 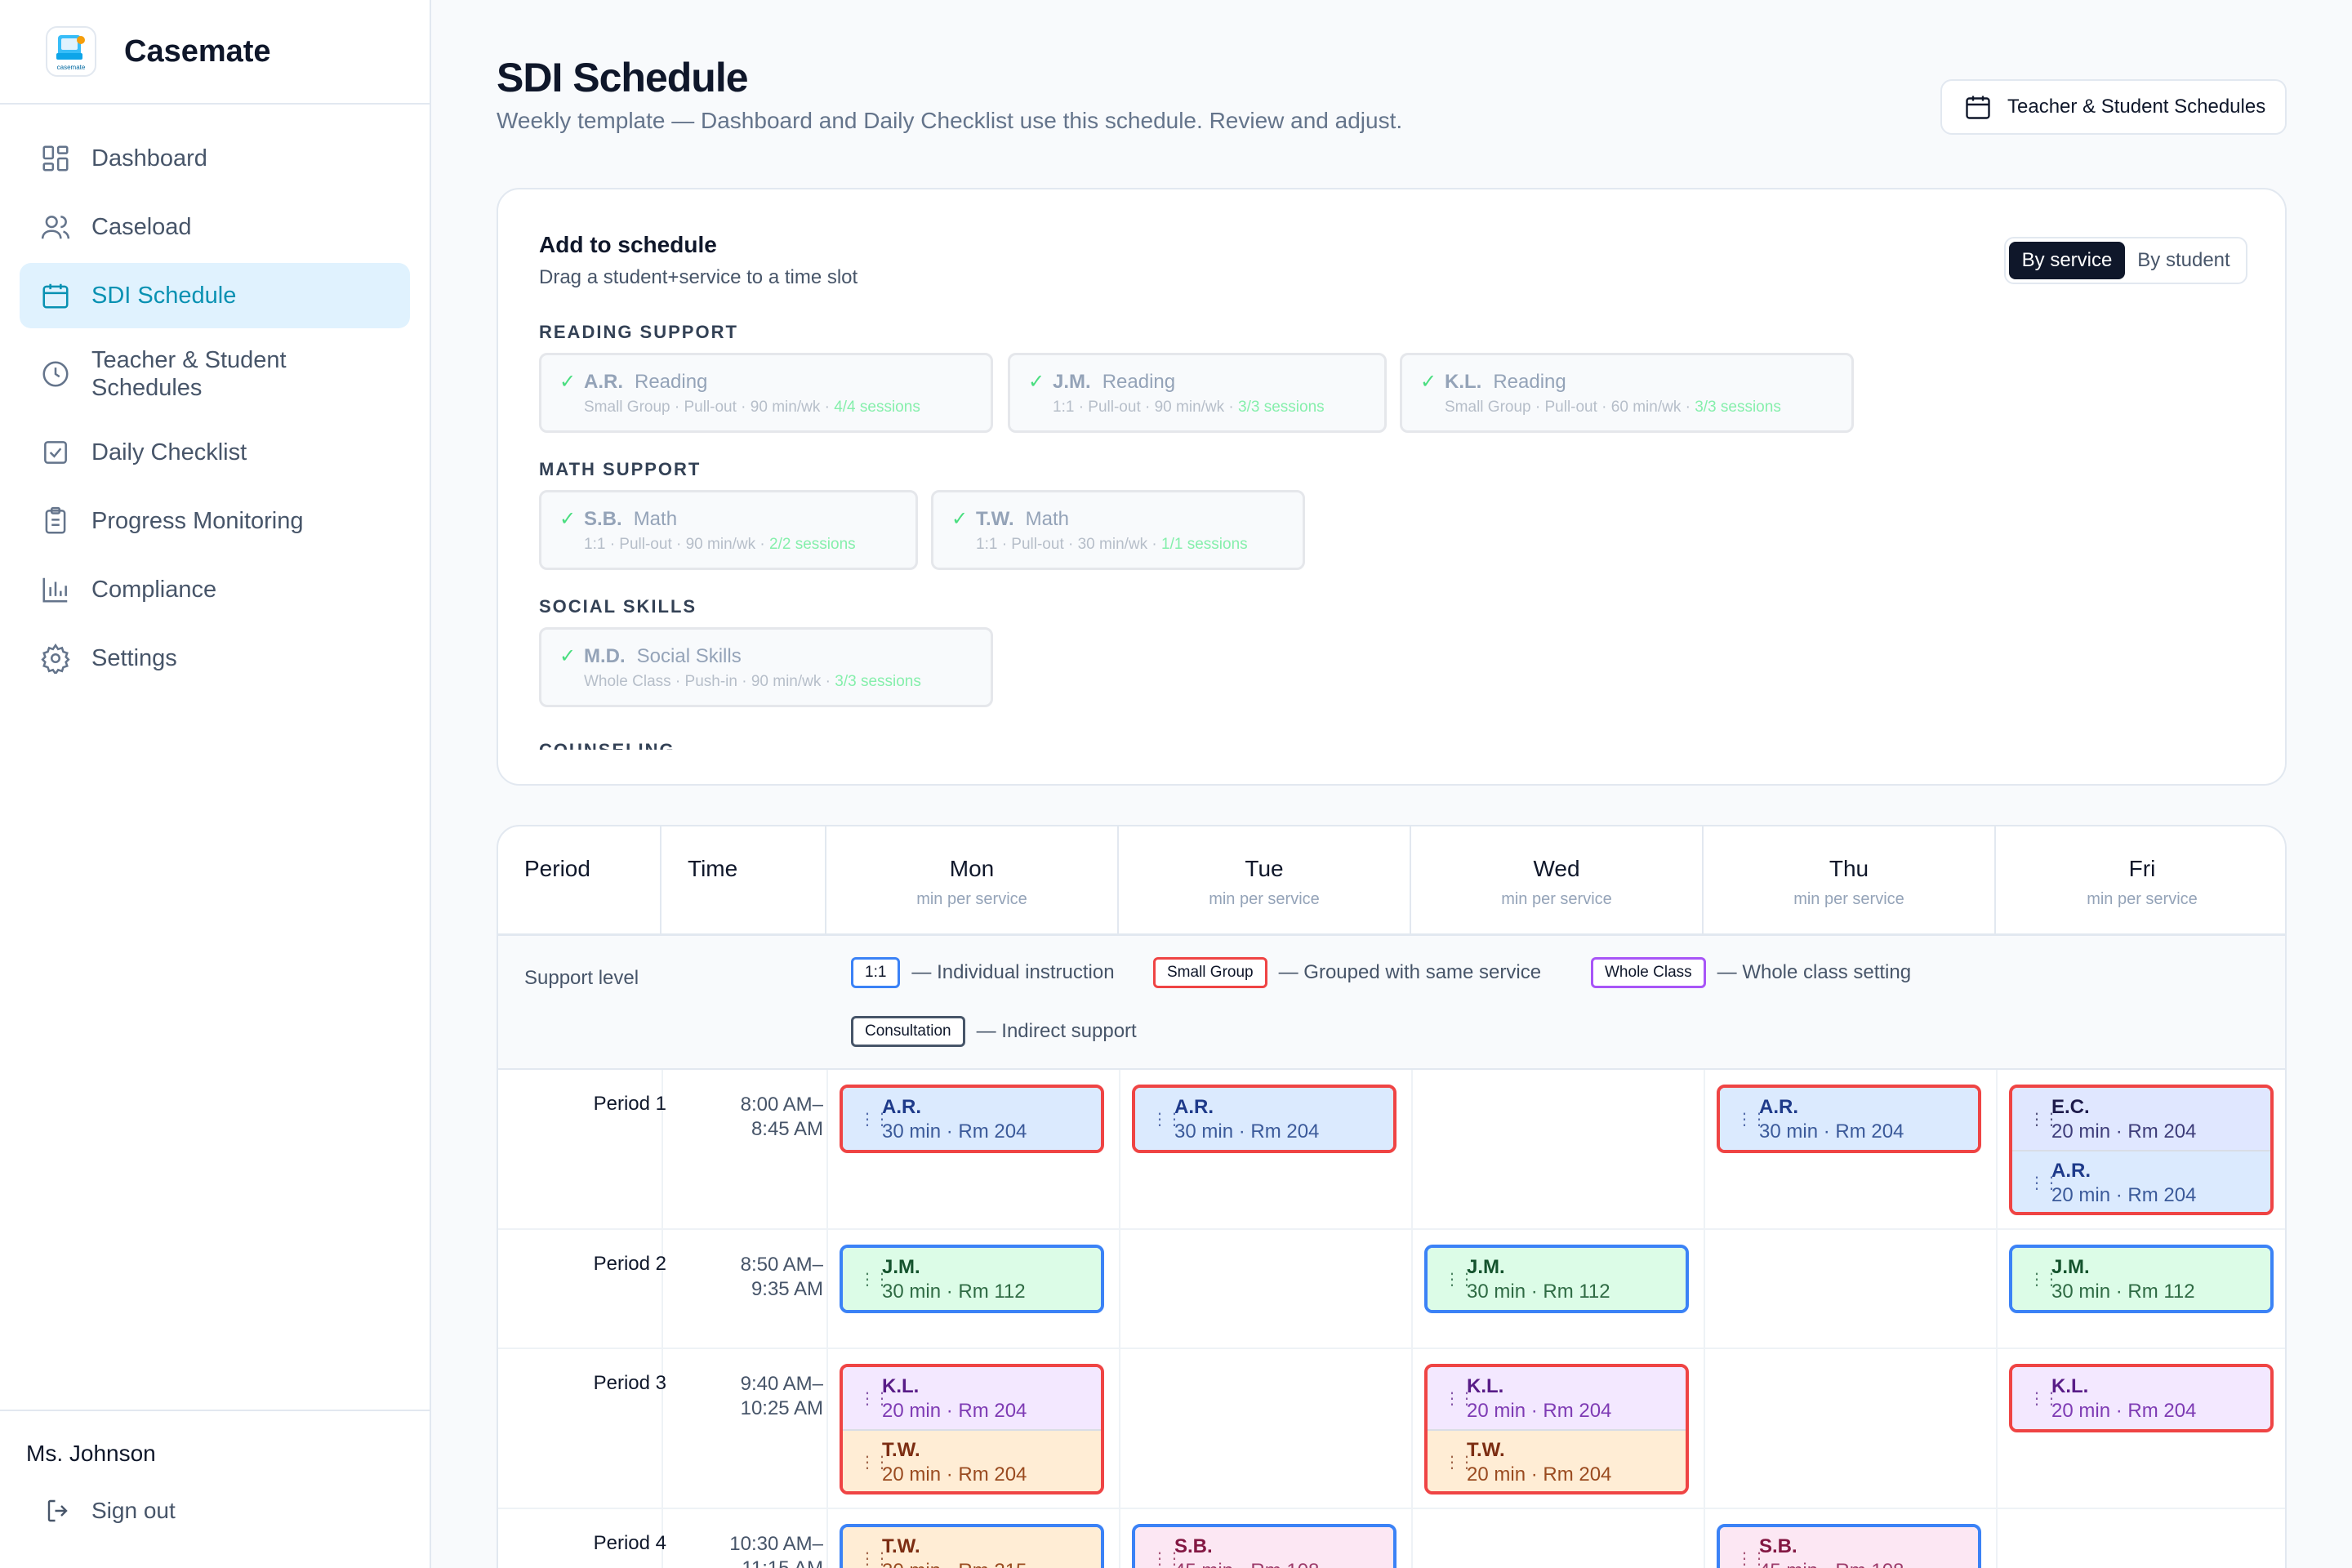 What do you see at coordinates (954, 1131) in the screenshot?
I see `entry-detail: 30 min · Rm 204` at bounding box center [954, 1131].